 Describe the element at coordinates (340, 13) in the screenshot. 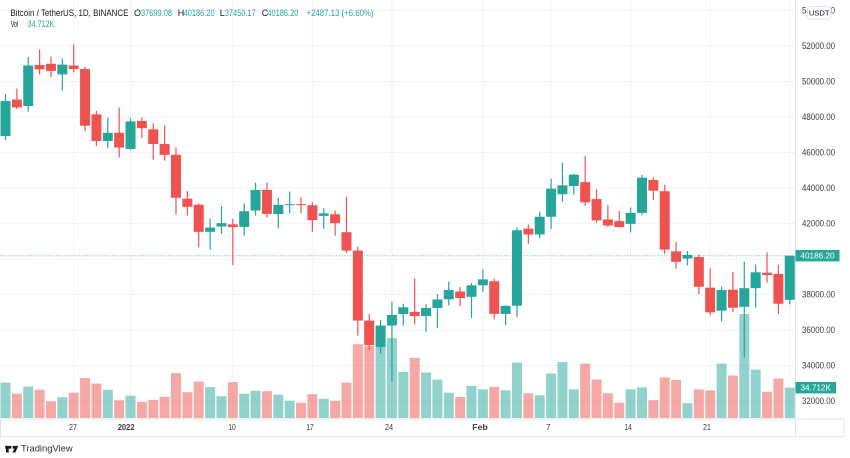

I see `svg-text: +2487.13 (+6.60%)` at that location.